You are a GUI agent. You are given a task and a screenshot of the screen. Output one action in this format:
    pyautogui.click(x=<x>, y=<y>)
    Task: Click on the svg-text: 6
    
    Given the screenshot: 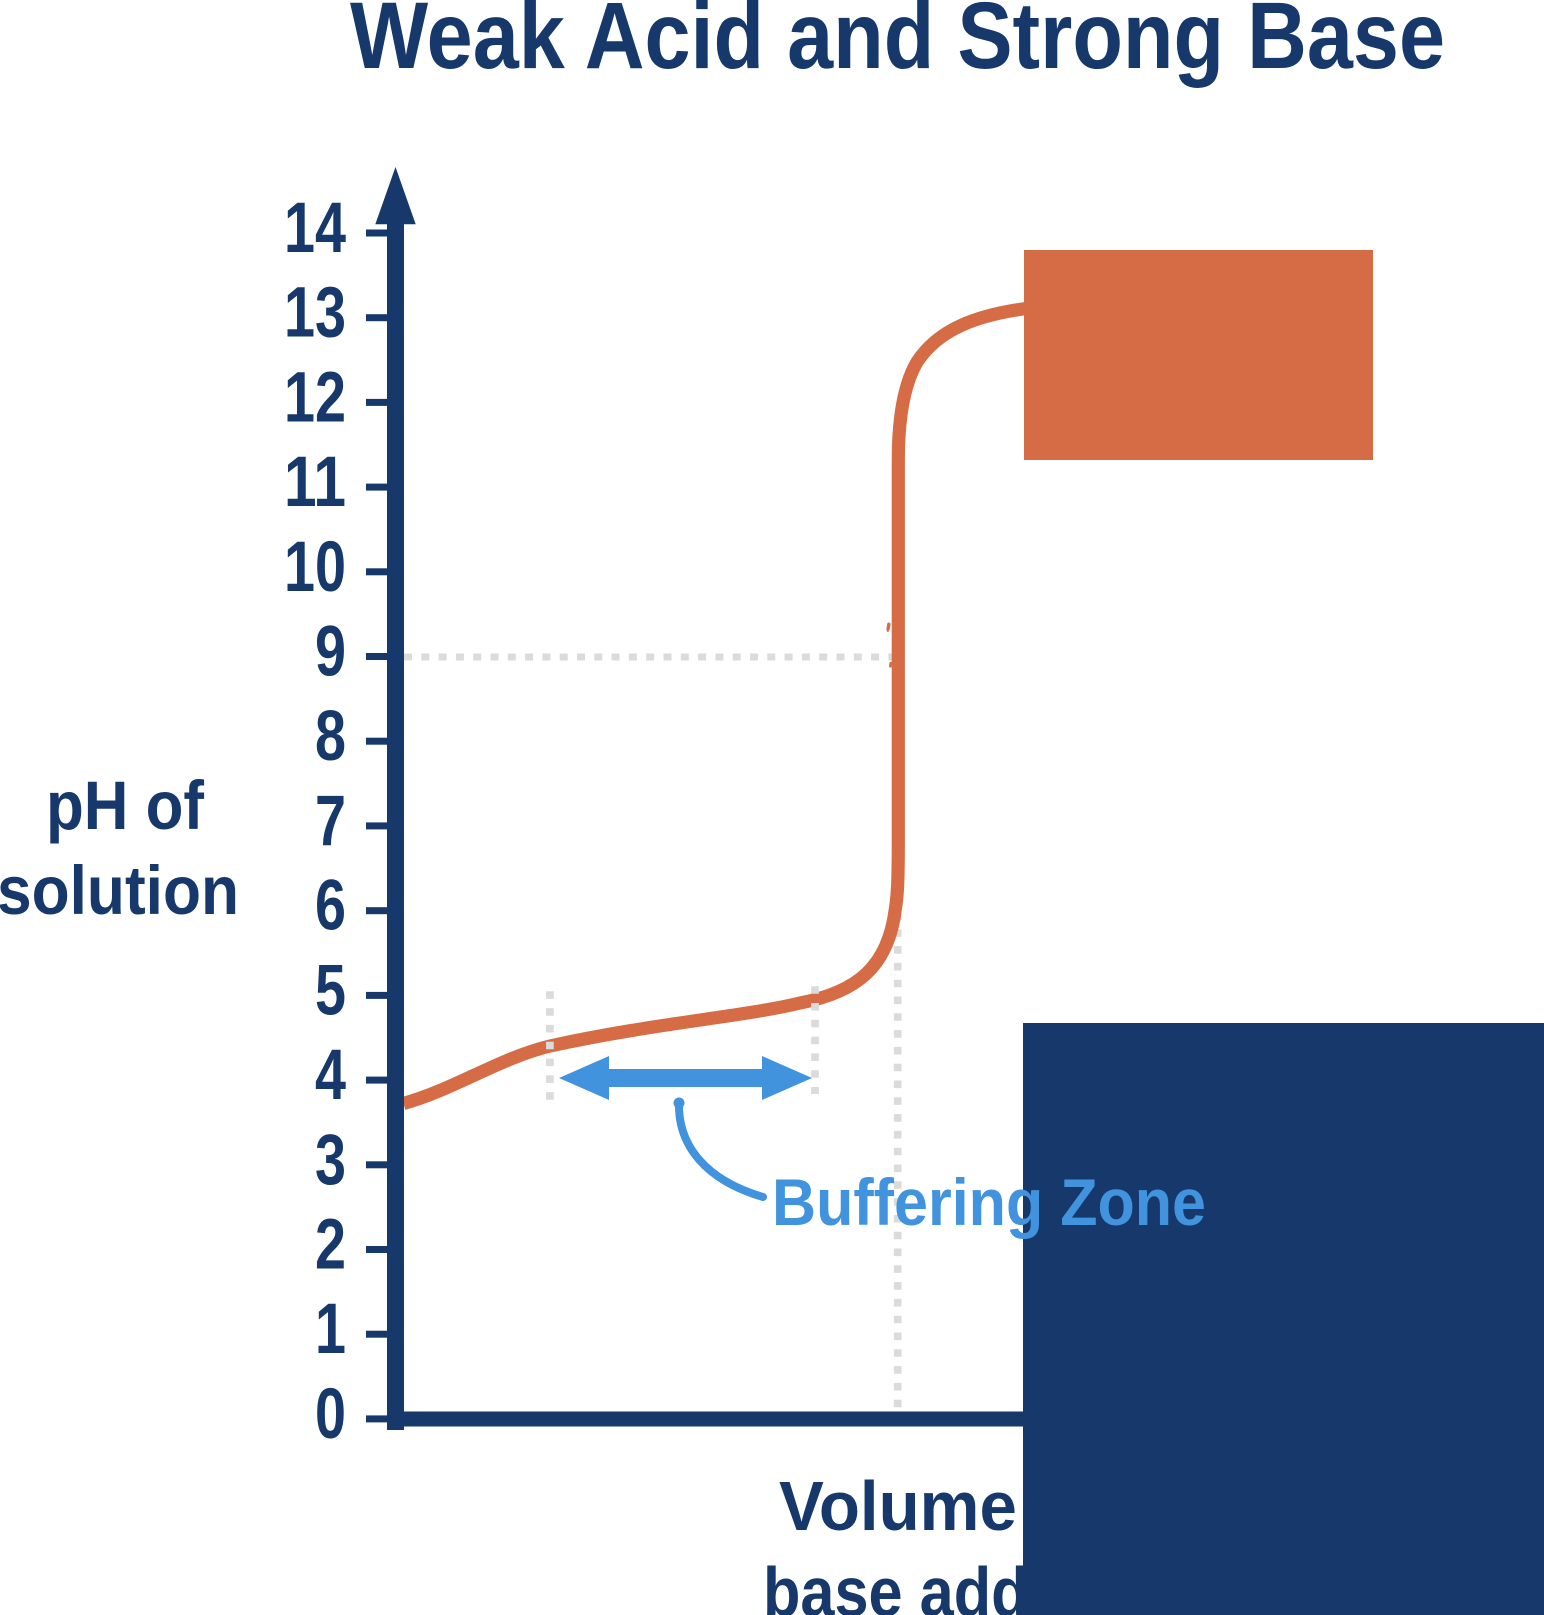 What is the action you would take?
    pyautogui.click(x=330, y=906)
    